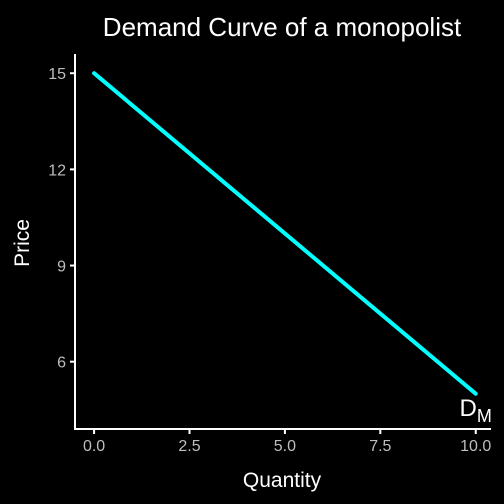 The height and width of the screenshot is (504, 504). Describe the element at coordinates (282, 27) in the screenshot. I see `chart-title: Demand Curve of a monopolist` at that location.